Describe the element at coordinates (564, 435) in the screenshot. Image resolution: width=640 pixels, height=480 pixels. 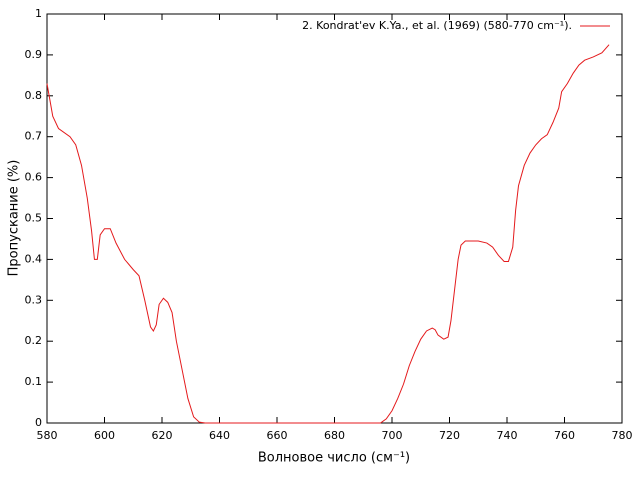
I see `x-tick-label: 760` at that location.